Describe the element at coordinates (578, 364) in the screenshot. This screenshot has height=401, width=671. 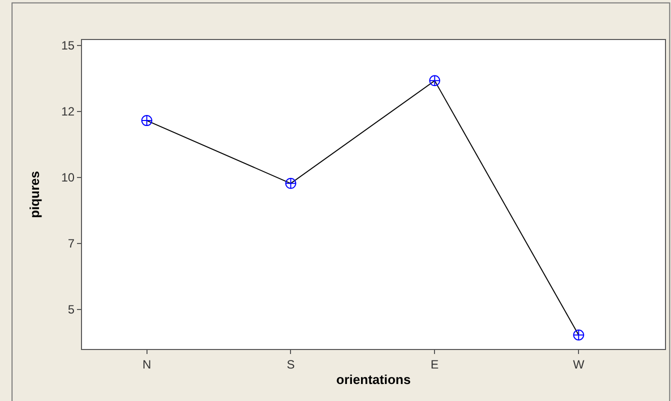
I see `x-tick-label: W` at that location.